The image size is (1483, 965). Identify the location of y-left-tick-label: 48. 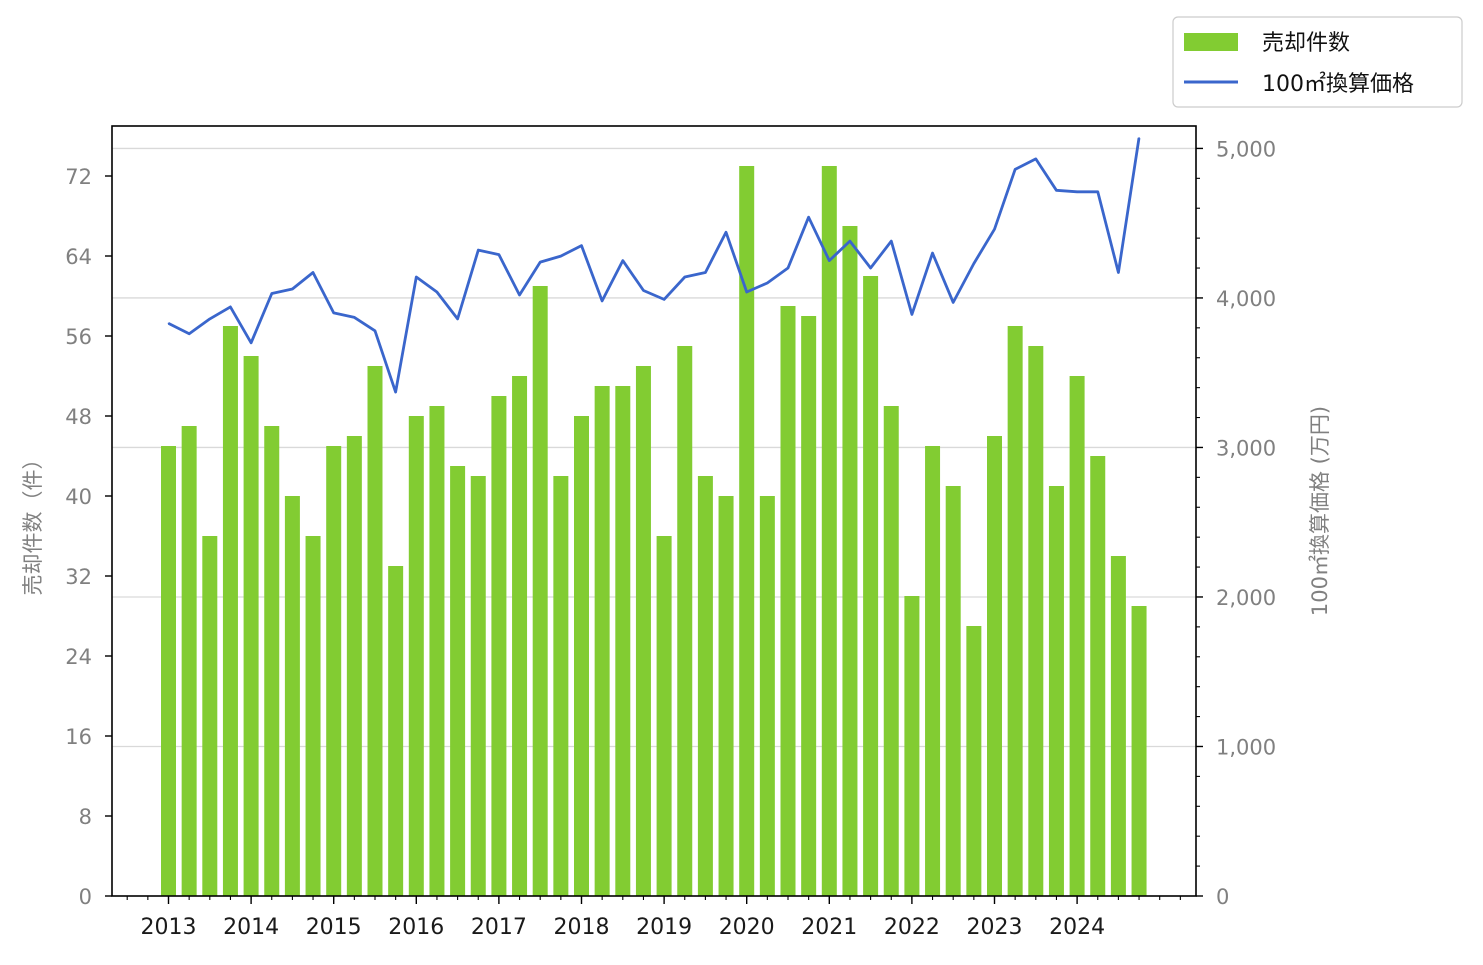
(78, 417).